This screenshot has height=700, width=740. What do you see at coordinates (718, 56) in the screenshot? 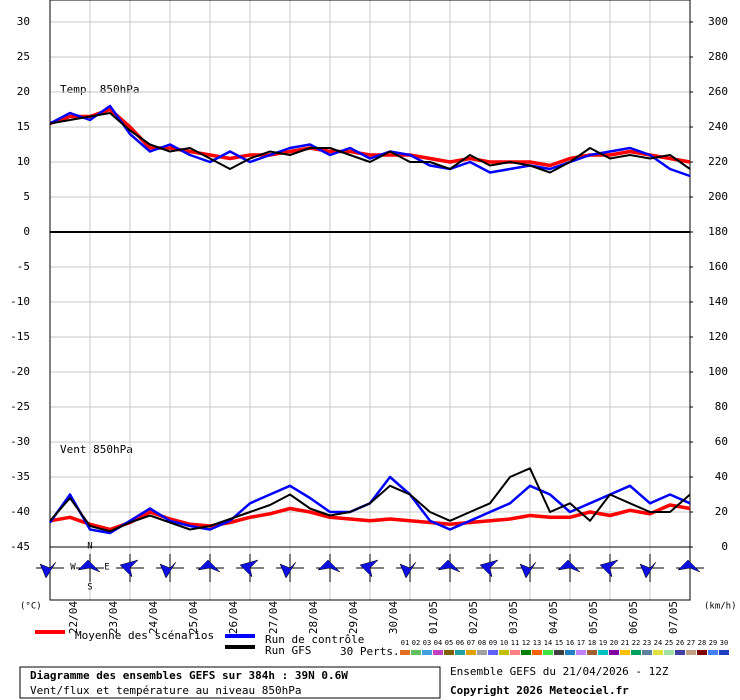
I see `y2-tick-label: 280` at bounding box center [718, 56].